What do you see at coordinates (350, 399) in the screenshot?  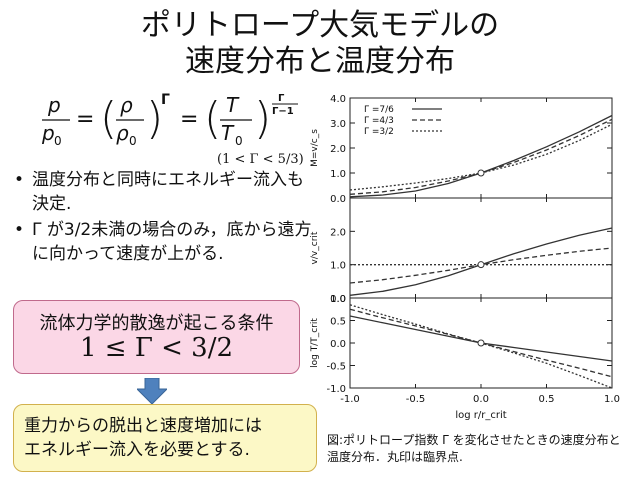 I see `x-tick-label: -1.0` at bounding box center [350, 399].